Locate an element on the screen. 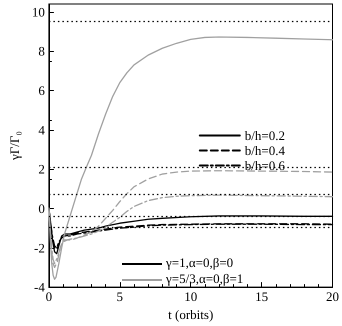 This screenshot has width=342, height=326. y-tick-label: 2 is located at coordinates (41, 169).